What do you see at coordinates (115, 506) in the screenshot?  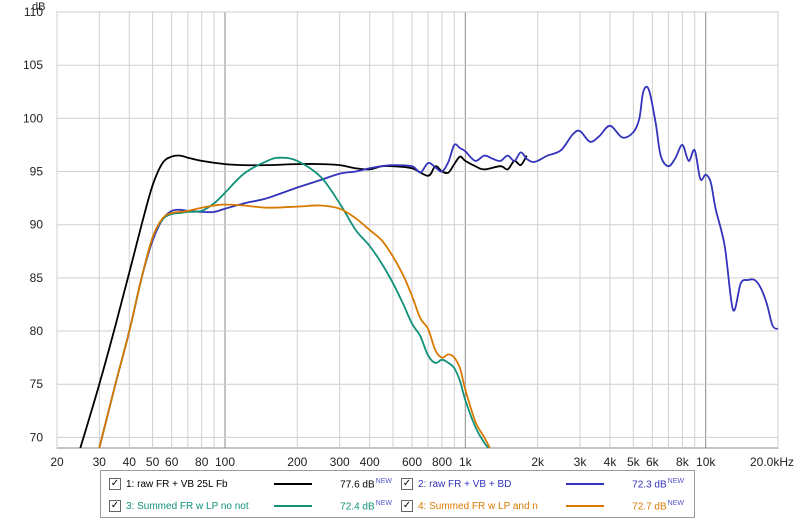 I see `checkbox-series-3: ✓` at bounding box center [115, 506].